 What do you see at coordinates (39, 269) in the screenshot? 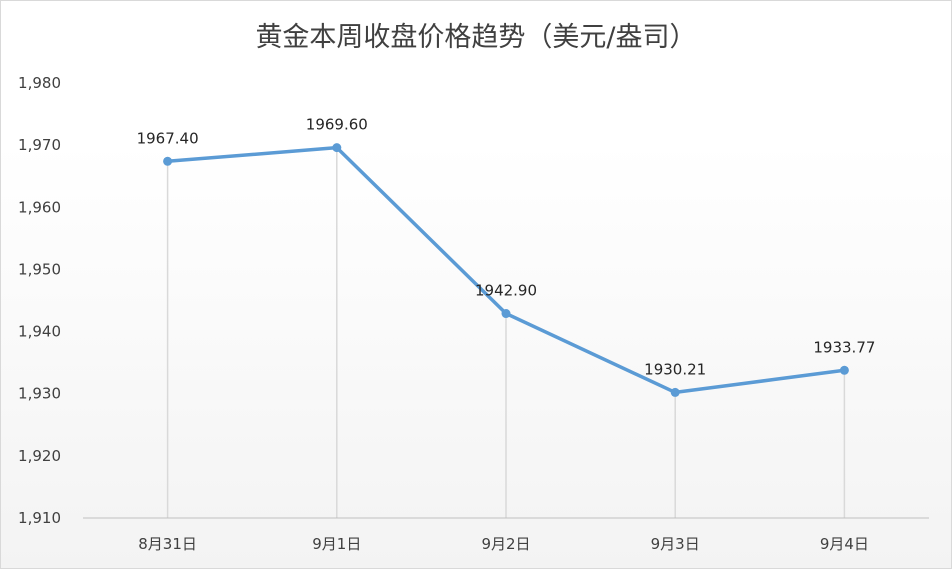
I see `y-tick-label: 1,950` at bounding box center [39, 269].